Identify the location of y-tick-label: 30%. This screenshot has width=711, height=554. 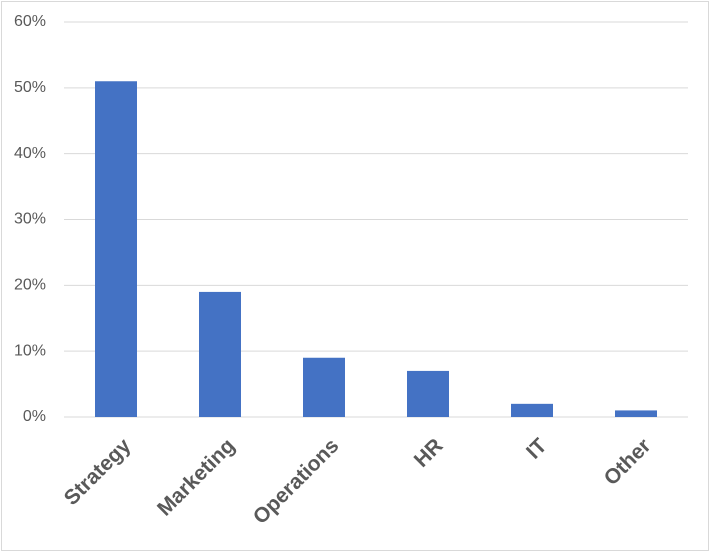
(30, 219).